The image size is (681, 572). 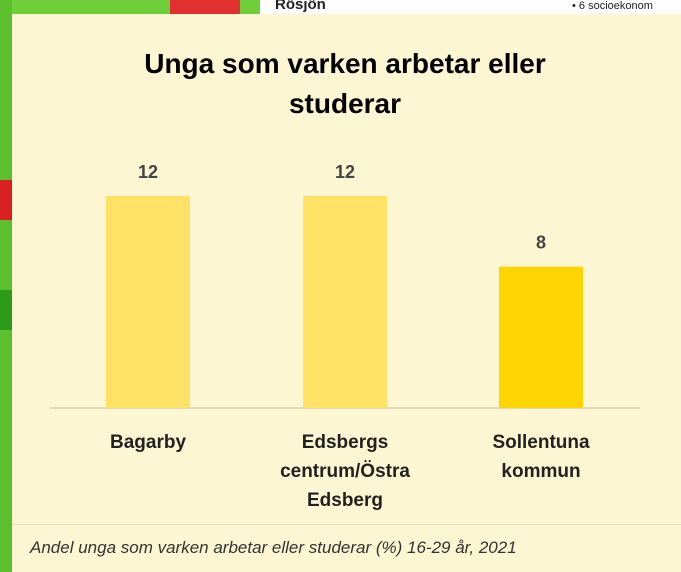 I want to click on x-tick-label: Sollentuna kommun, so click(x=541, y=457).